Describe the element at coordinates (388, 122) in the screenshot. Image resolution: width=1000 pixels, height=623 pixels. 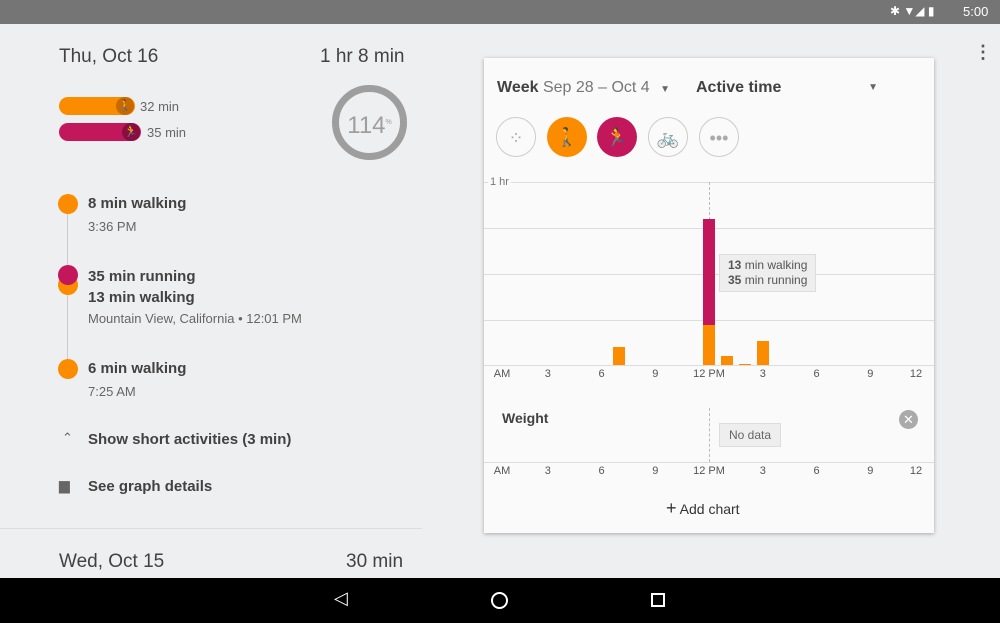
I see `goal-unit: %` at that location.